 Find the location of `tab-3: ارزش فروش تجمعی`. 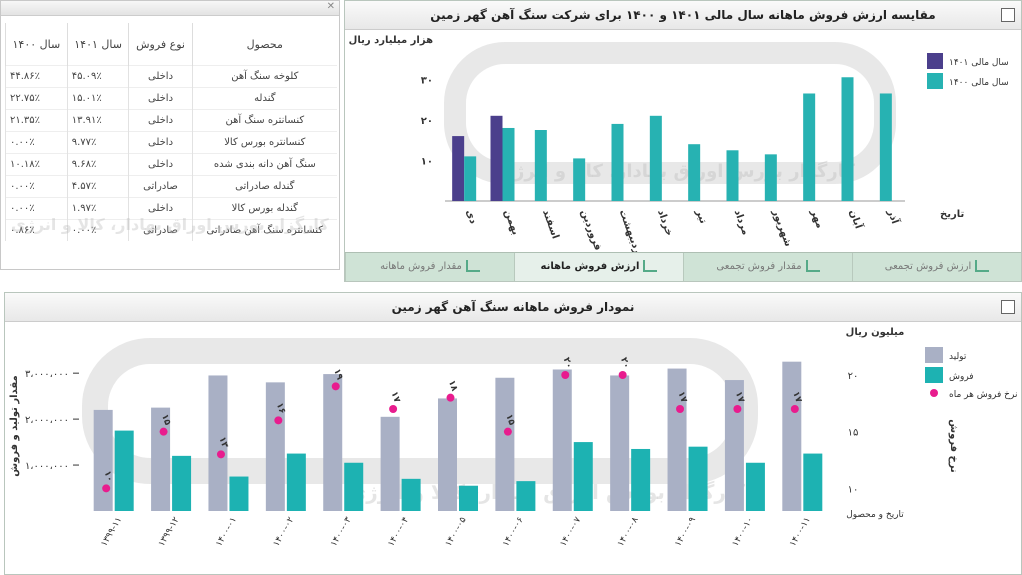

tab-3: ارزش فروش تجمعی is located at coordinates (936, 267).